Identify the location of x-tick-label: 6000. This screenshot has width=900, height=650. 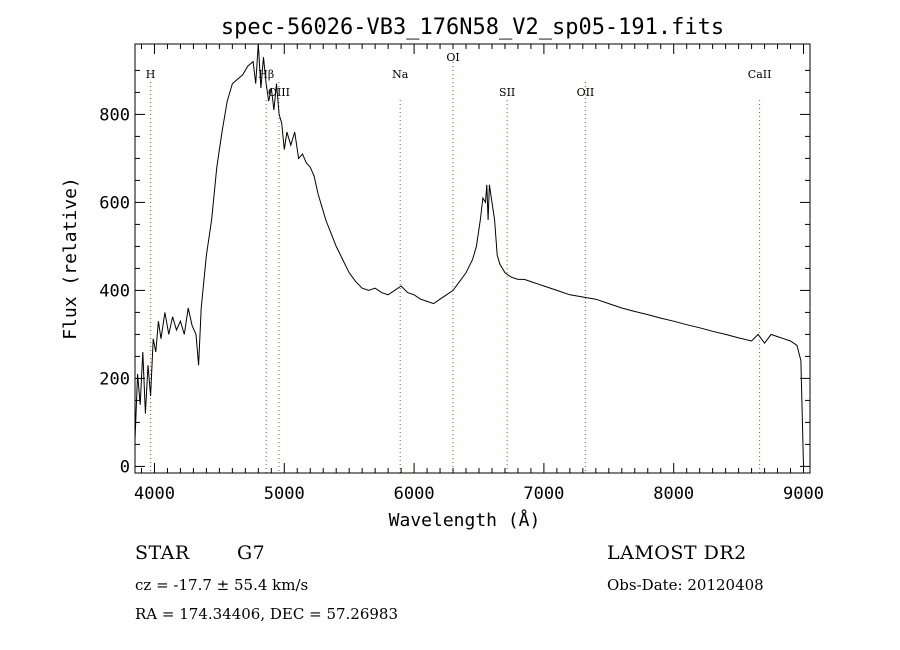
(414, 494).